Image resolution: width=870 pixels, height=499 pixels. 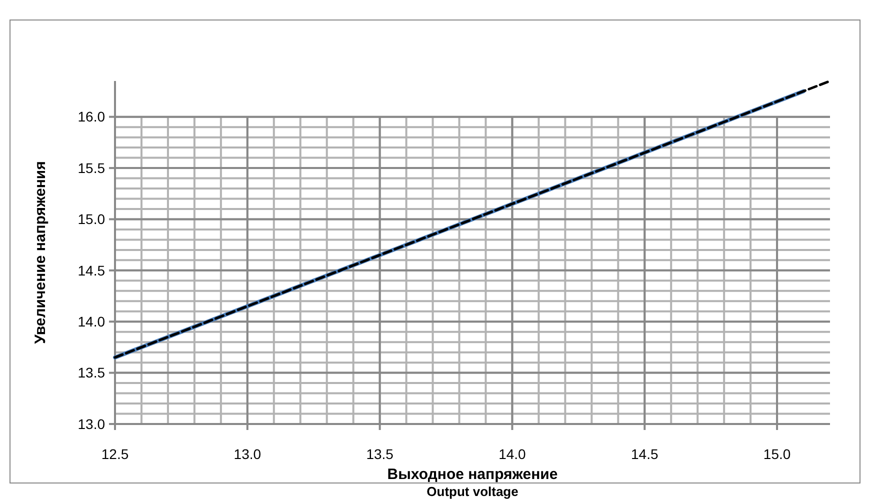 What do you see at coordinates (115, 454) in the screenshot?
I see `x-tick-label: 12.5` at bounding box center [115, 454].